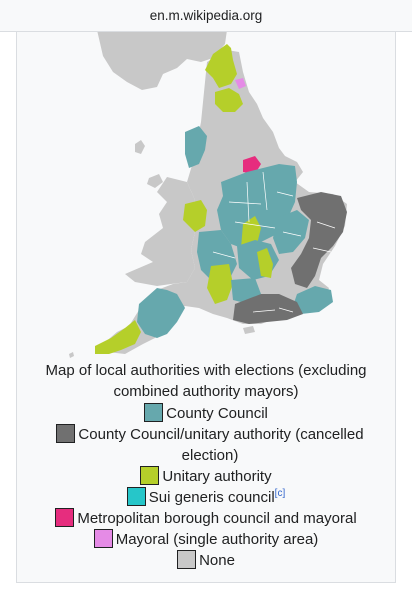 The height and width of the screenshot is (600, 412). Describe the element at coordinates (217, 413) in the screenshot. I see `legend-label: County Council` at that location.